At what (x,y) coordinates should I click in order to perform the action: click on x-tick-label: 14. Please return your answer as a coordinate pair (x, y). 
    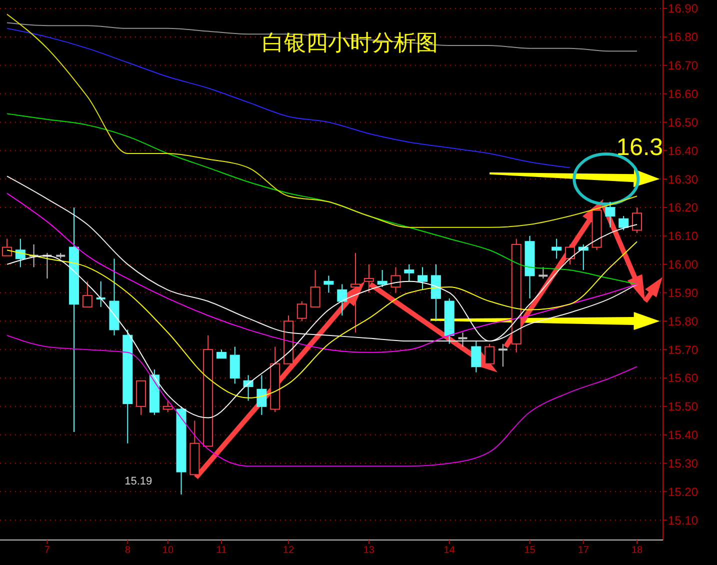
    Looking at the image, I should click on (450, 550).